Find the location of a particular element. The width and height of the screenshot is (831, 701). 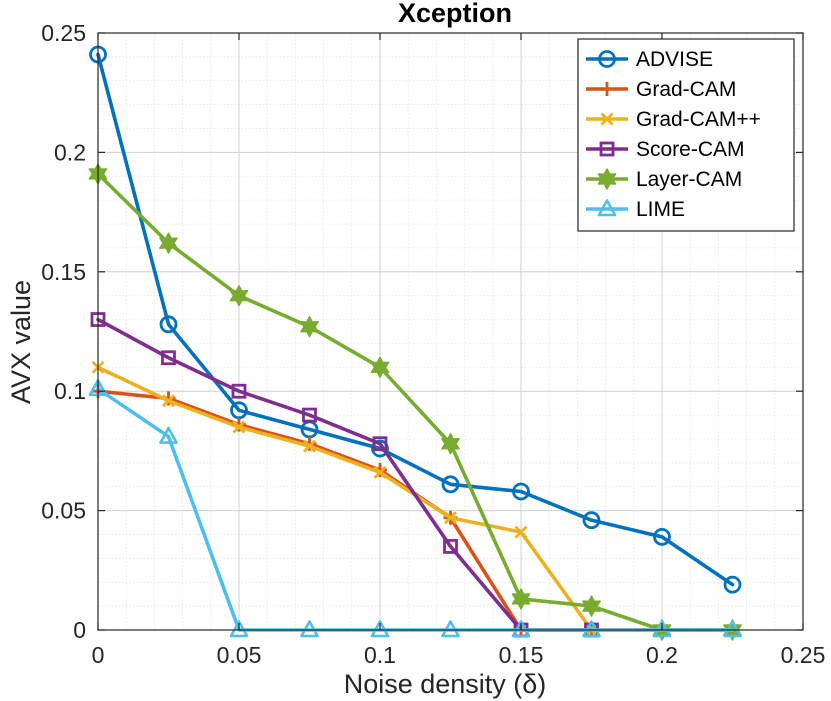

x-tick-label: 0.25 is located at coordinates (803, 655).